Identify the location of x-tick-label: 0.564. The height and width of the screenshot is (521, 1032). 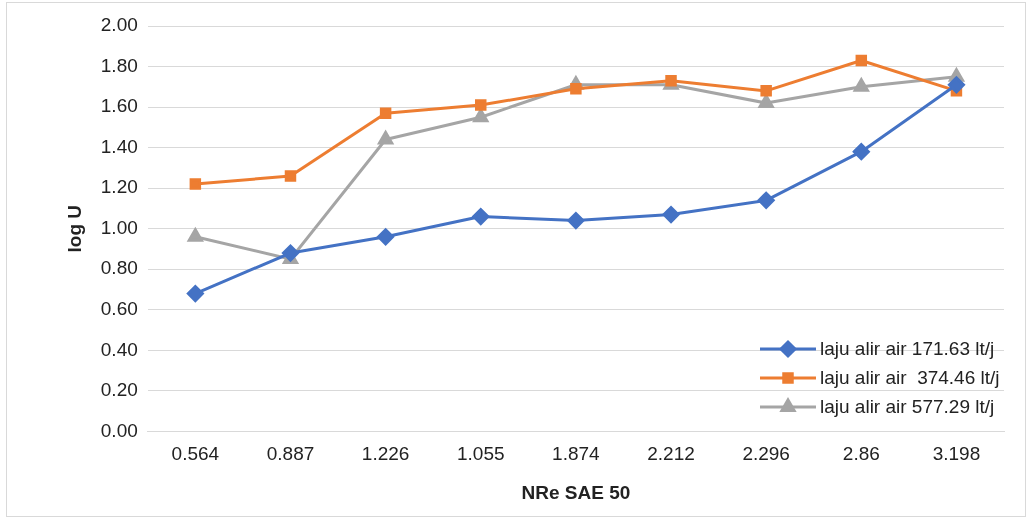
(195, 454).